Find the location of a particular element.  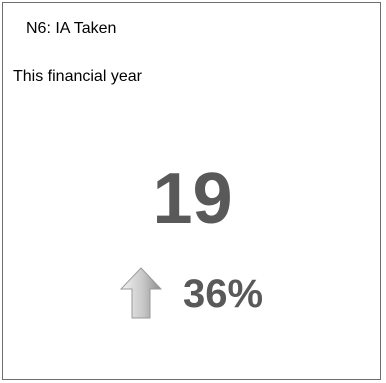

card-title: N6: IA Taken is located at coordinates (71, 28).